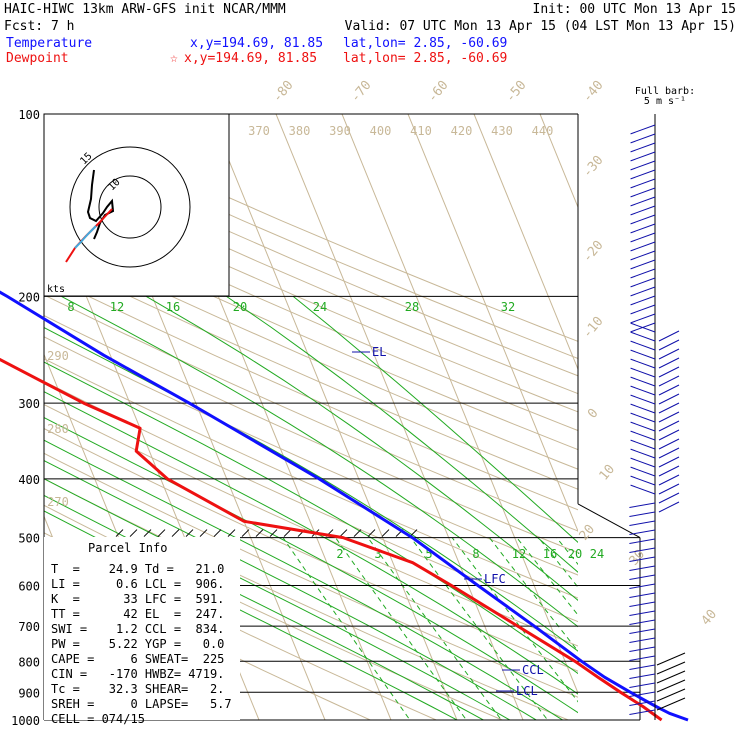 Image resolution: width=740 pixels, height=740 pixels. Describe the element at coordinates (25, 418) in the screenshot. I see `pressure-tick-labels: 100 200 300 400 500 600 700 800 900 1000` at that location.